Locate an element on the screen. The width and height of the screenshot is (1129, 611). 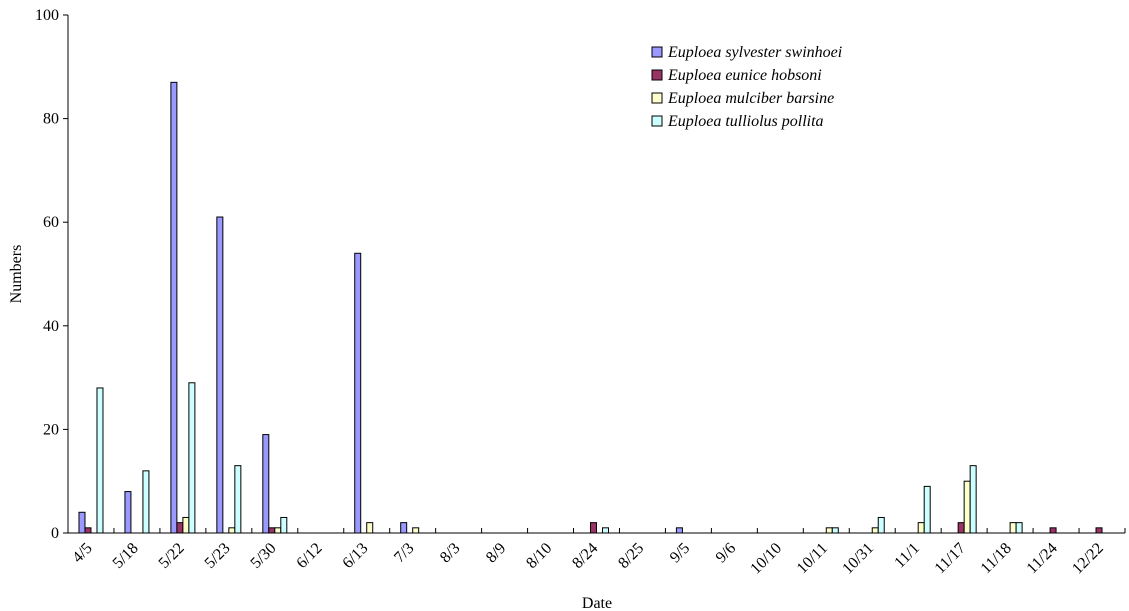
legend-label: Euploea tulliolus pollita is located at coordinates (745, 121).